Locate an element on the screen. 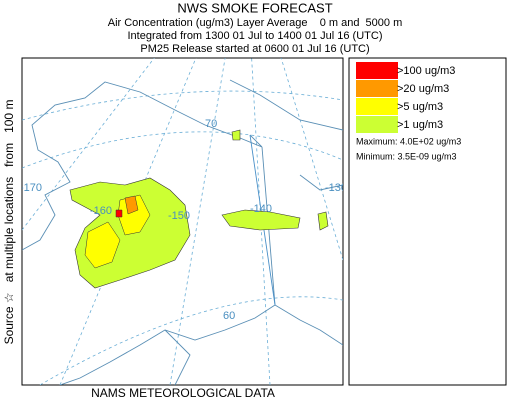  legend-label: >5 ug/m3 is located at coordinates (420, 107).